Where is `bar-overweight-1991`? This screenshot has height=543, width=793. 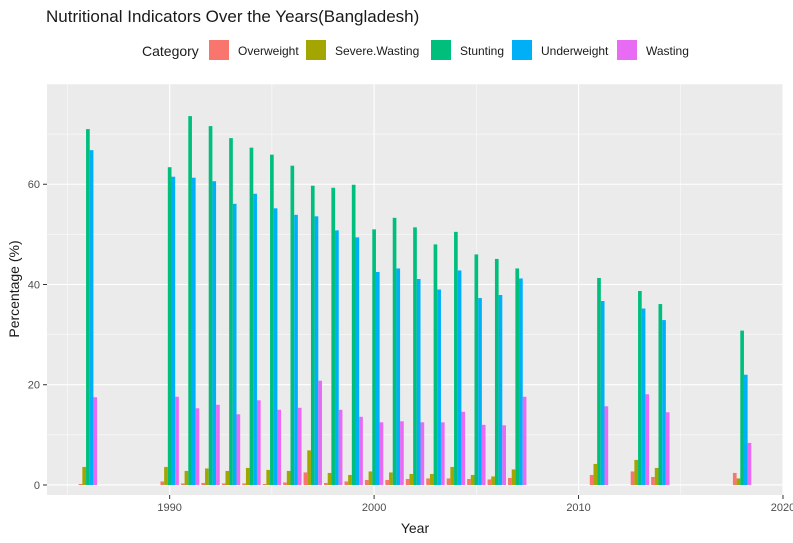 bar-overweight-1991 is located at coordinates (182, 484).